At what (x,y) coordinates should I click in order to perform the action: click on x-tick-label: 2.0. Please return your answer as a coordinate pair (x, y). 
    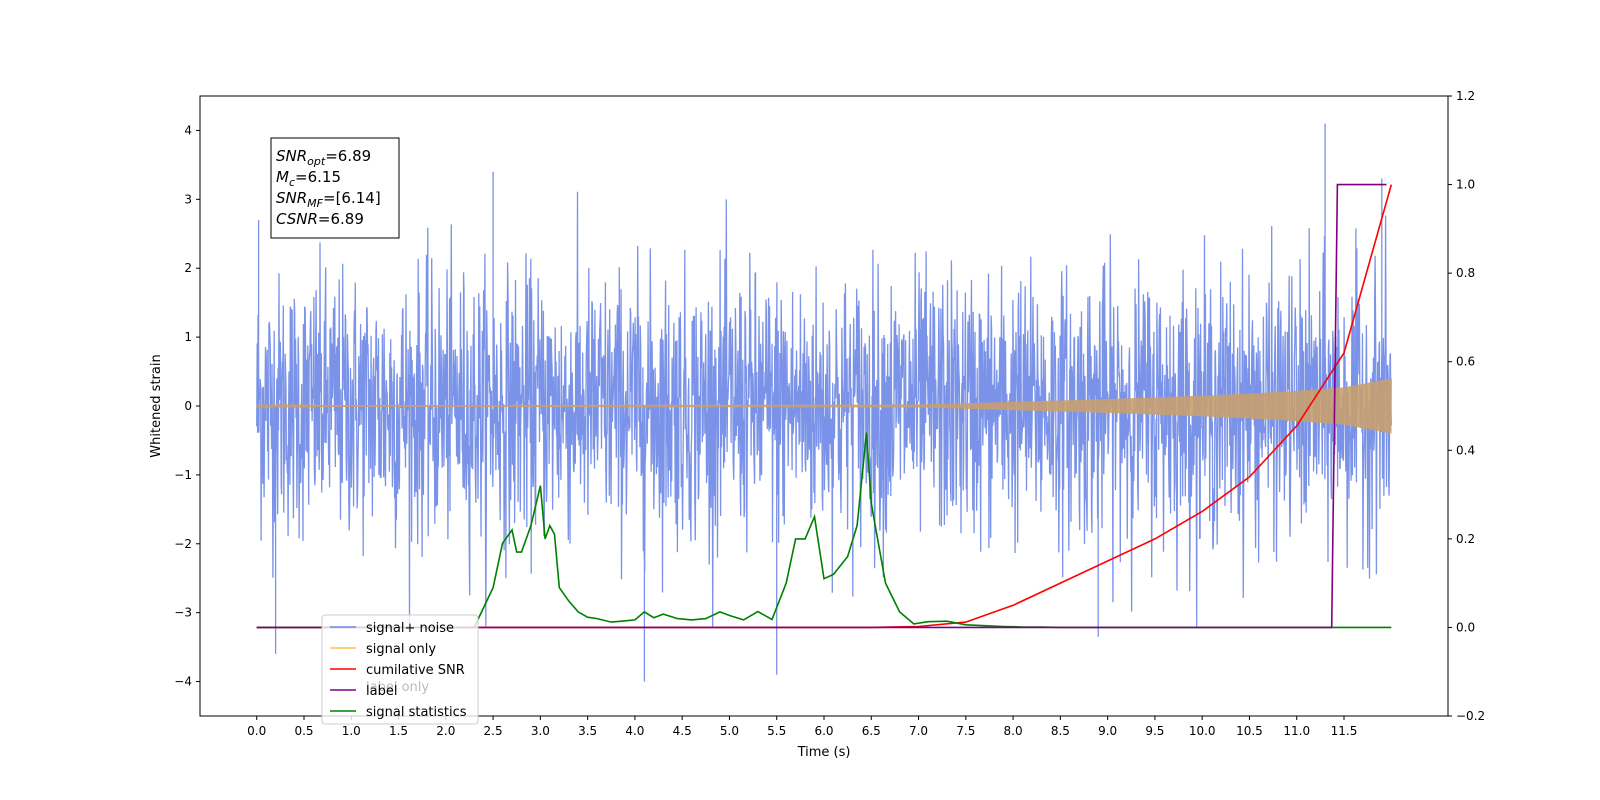
    Looking at the image, I should click on (445, 731).